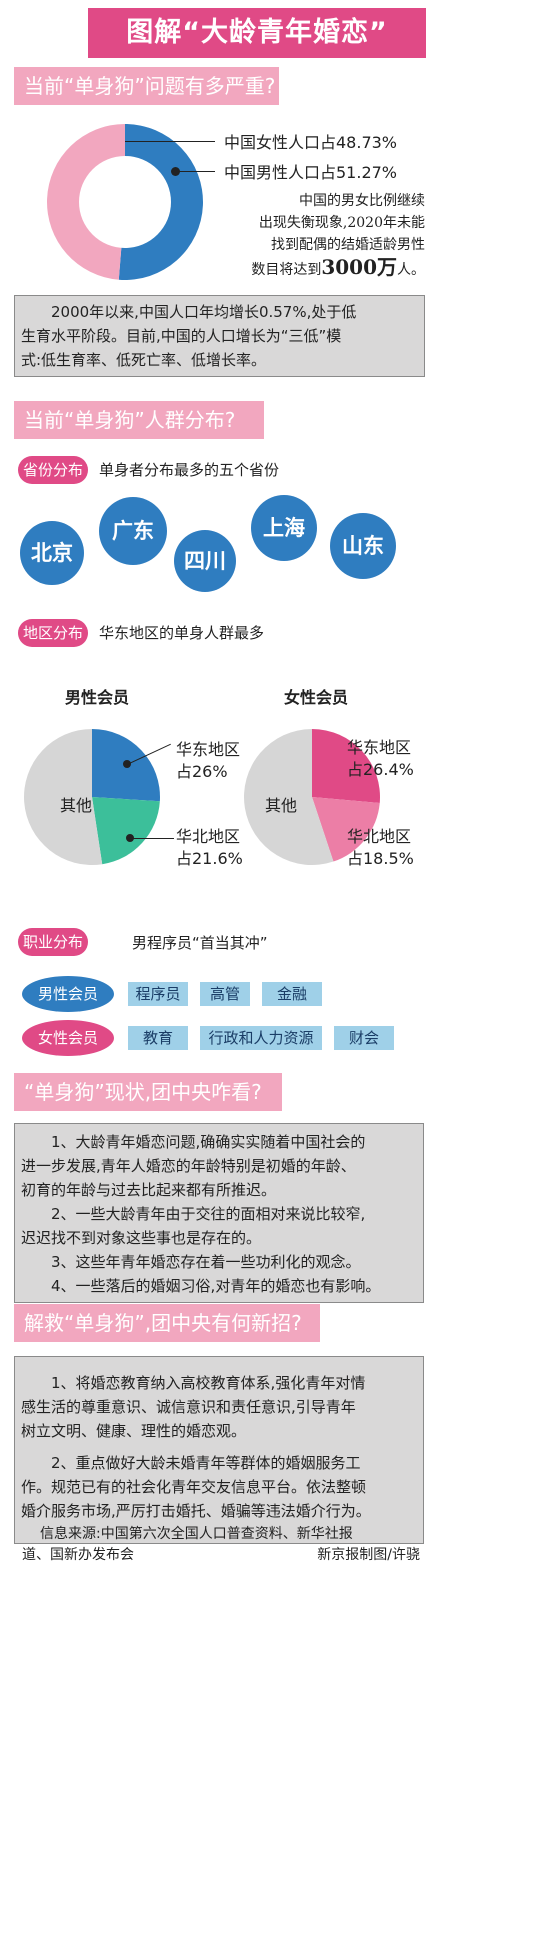 The width and height of the screenshot is (535, 1951). I want to click on gender-donut-chart, so click(124, 202).